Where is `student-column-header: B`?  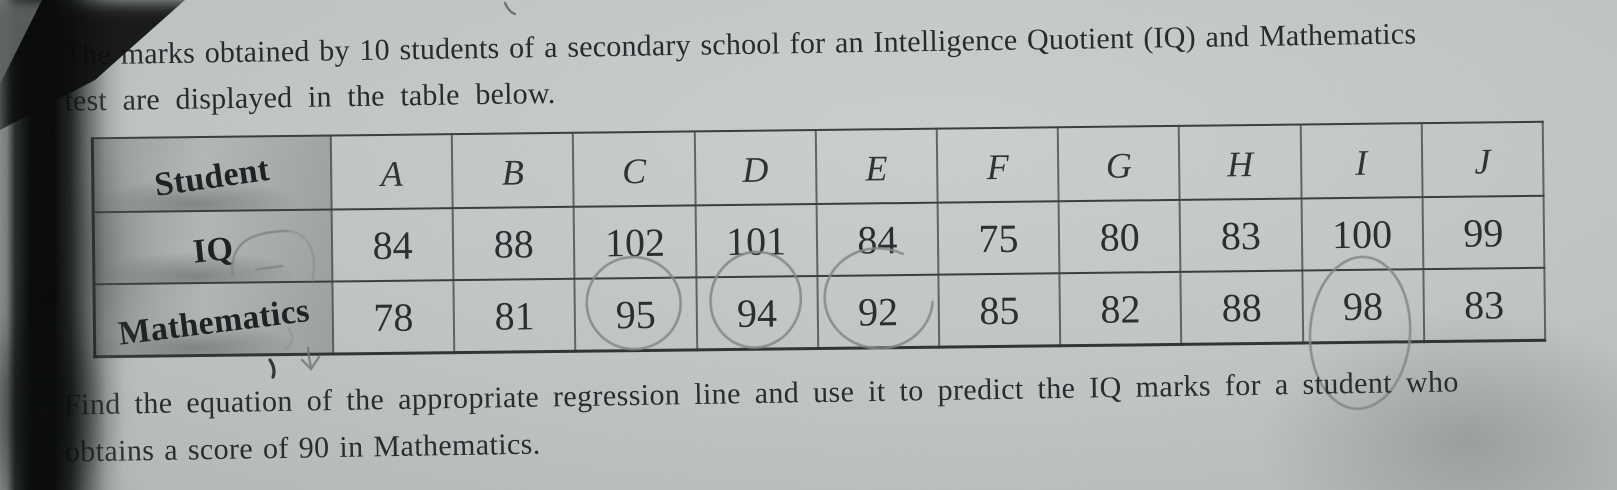 student-column-header: B is located at coordinates (513, 172).